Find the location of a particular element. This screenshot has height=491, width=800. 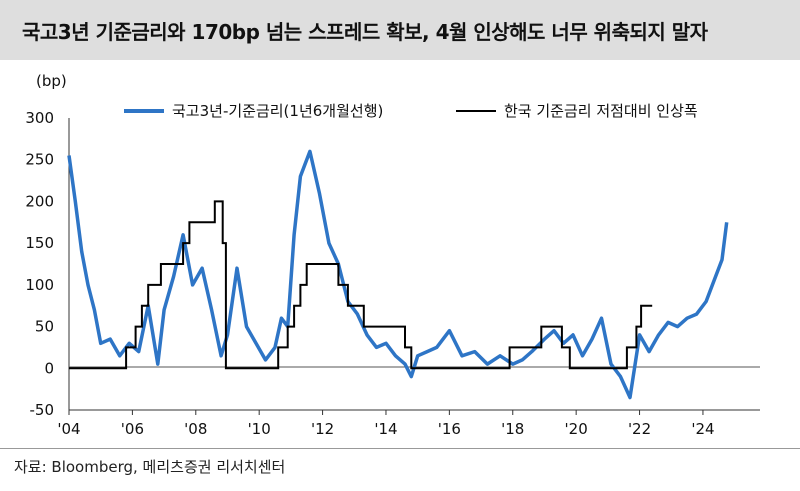

x-tick-label: '08 is located at coordinates (195, 429).